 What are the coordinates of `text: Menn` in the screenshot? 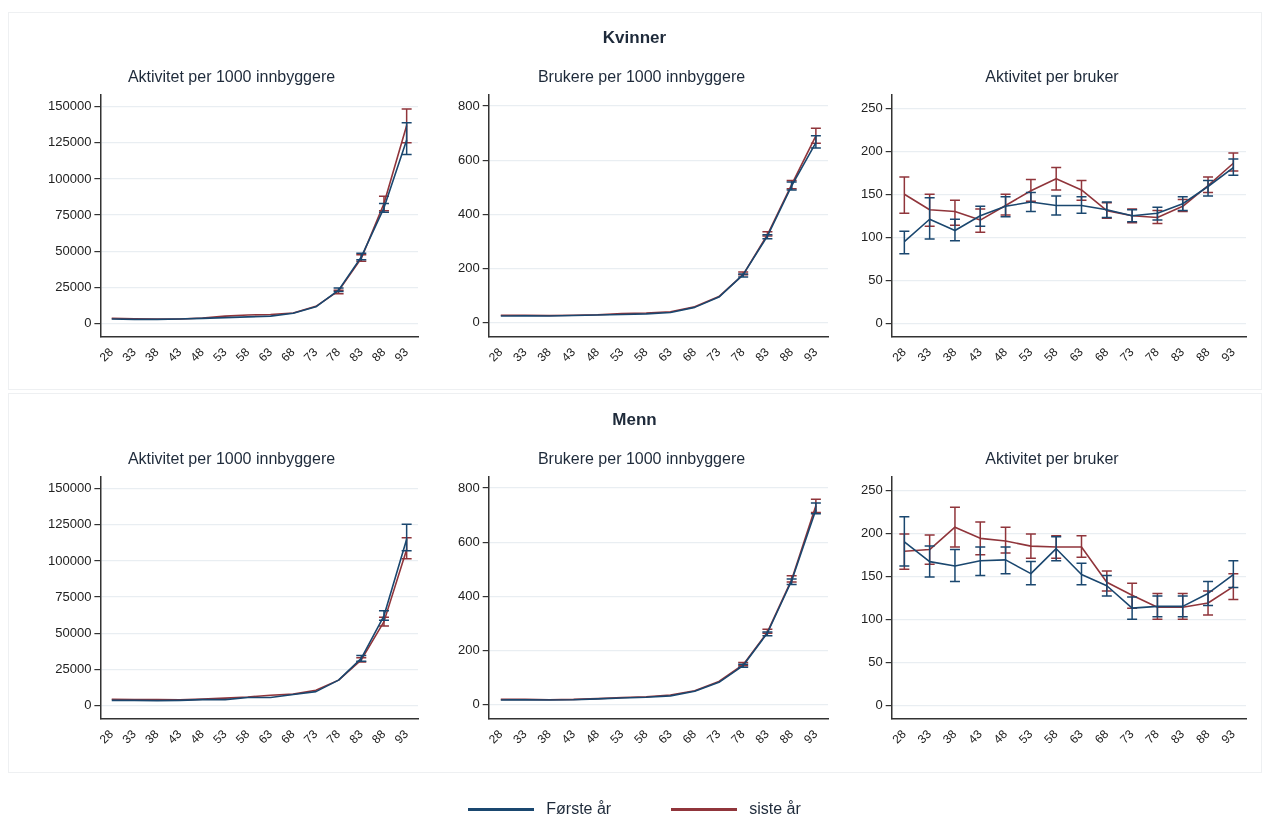 It's located at (634, 420).